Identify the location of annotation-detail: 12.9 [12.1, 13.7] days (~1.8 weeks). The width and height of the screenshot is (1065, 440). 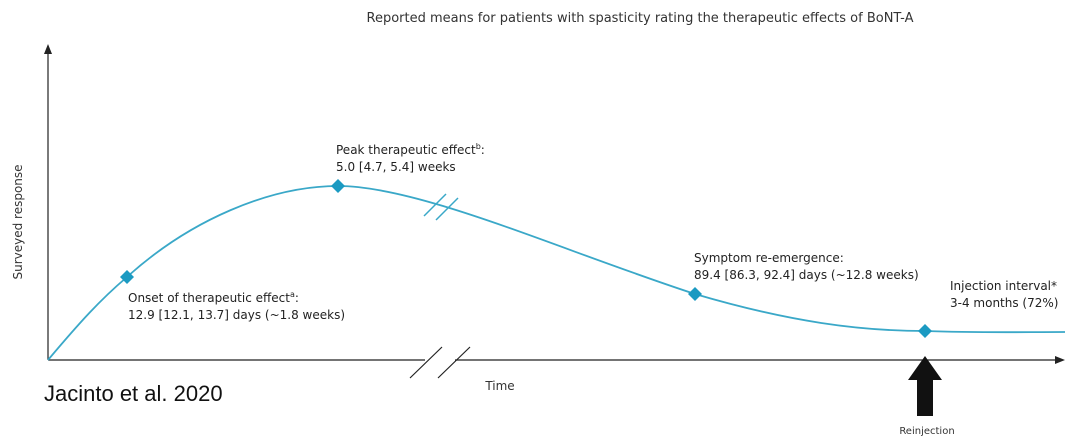
(236, 315).